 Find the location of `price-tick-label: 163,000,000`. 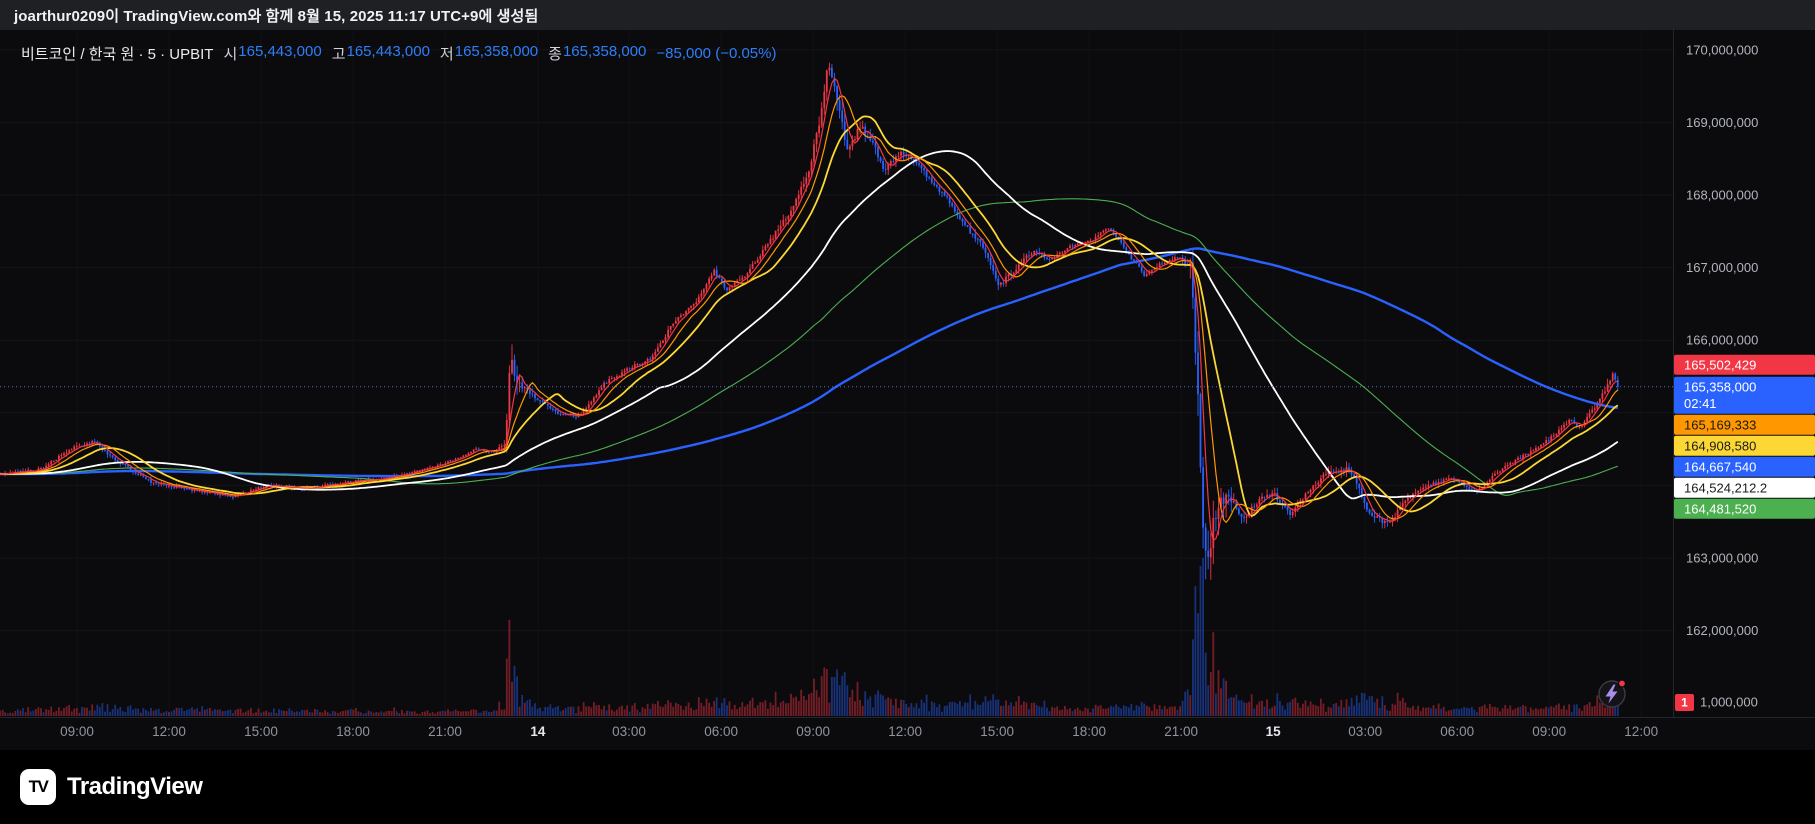

price-tick-label: 163,000,000 is located at coordinates (1722, 558).